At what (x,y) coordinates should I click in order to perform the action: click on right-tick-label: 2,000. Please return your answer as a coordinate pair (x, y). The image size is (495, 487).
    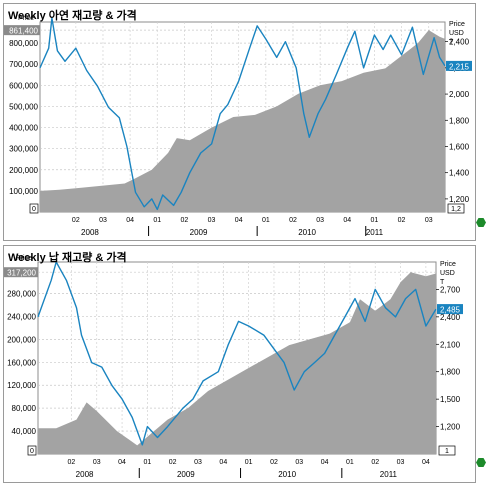
    Looking at the image, I should click on (459, 94).